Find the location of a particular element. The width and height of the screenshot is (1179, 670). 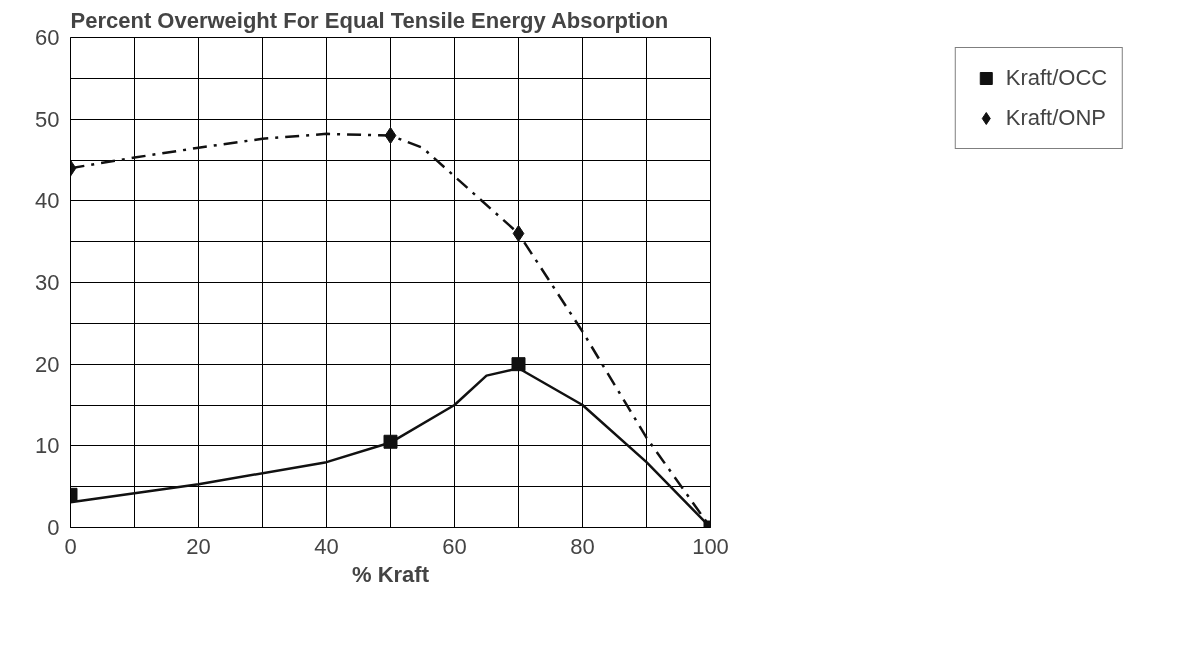

y-tick-label: 10 is located at coordinates (47, 446).